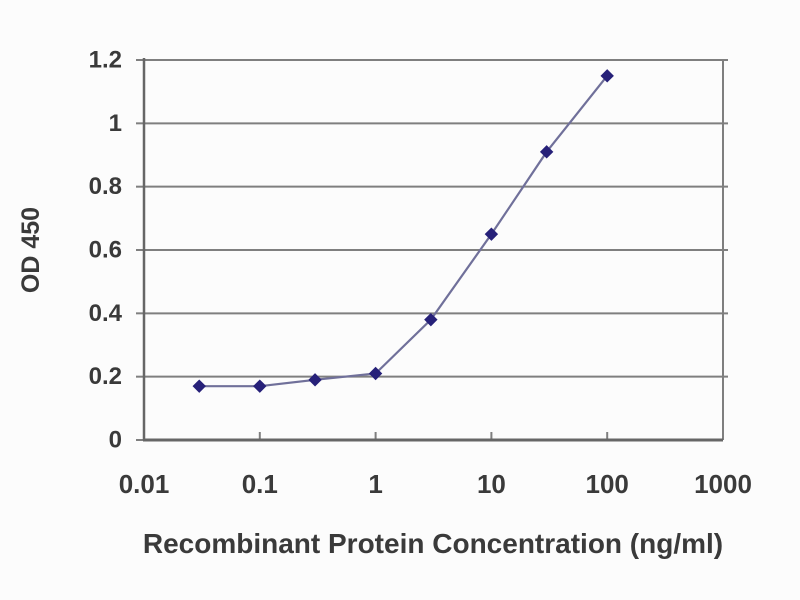 Image resolution: width=800 pixels, height=600 pixels. Describe the element at coordinates (105, 186) in the screenshot. I see `y-tick-label: 0.8` at that location.